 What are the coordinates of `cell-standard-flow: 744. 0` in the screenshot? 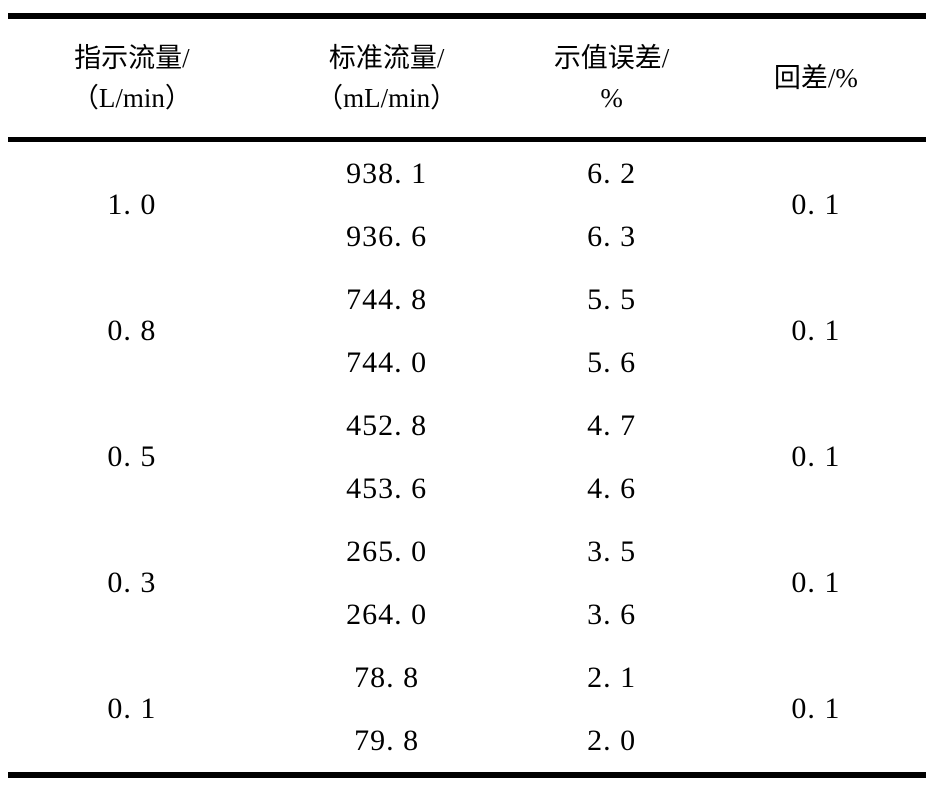 It's located at (387, 362).